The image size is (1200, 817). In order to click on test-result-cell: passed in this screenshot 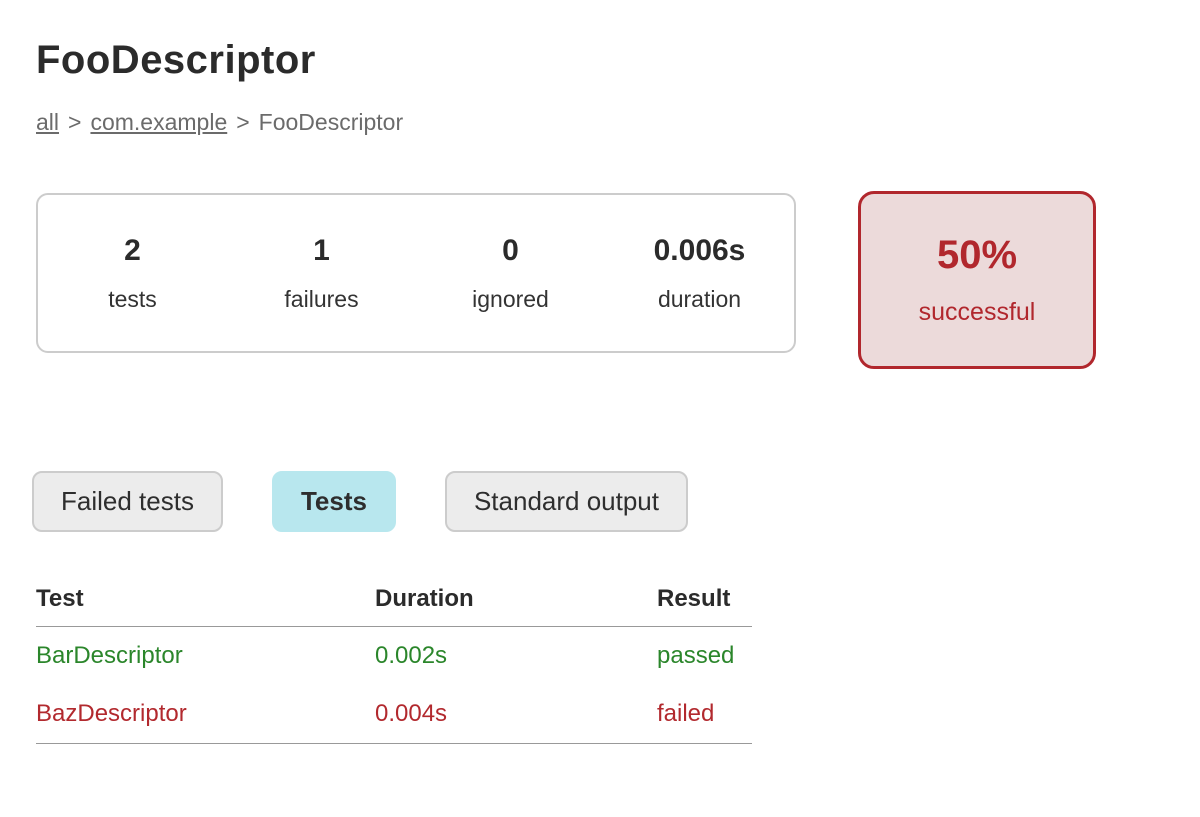, I will do `click(696, 655)`.